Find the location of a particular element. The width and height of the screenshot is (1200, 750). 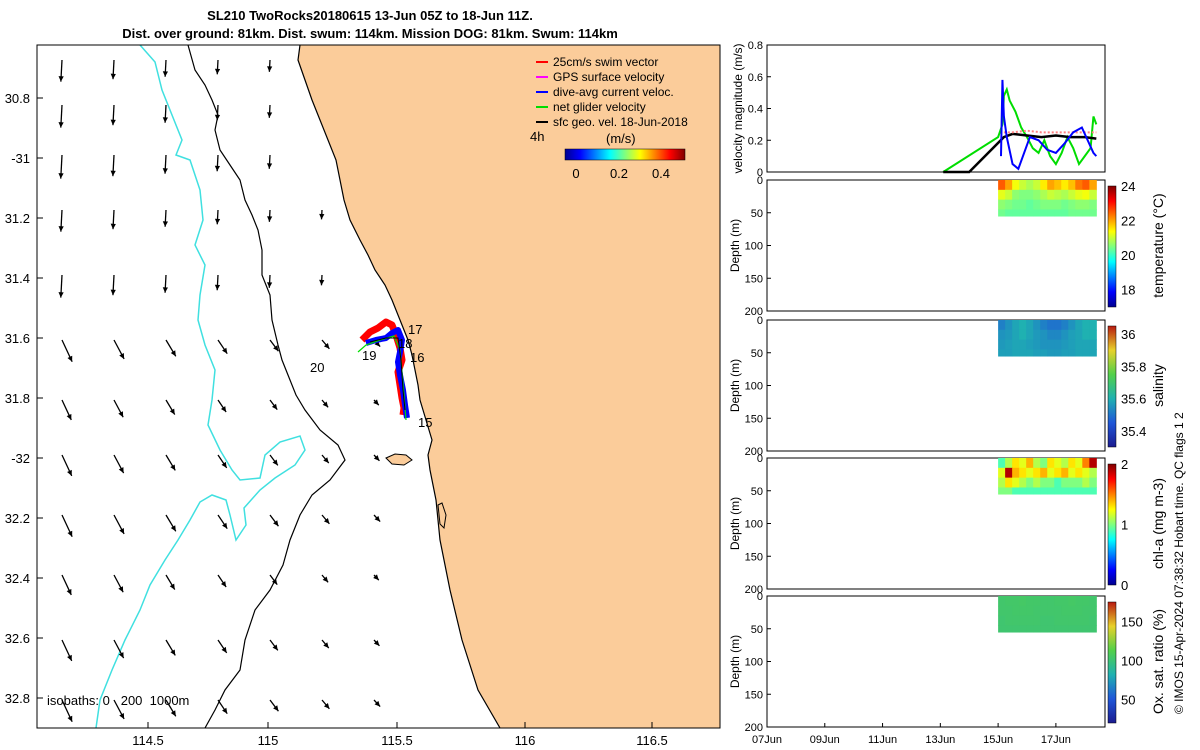

colorbar-tick-label: 36 is located at coordinates (1128, 334).